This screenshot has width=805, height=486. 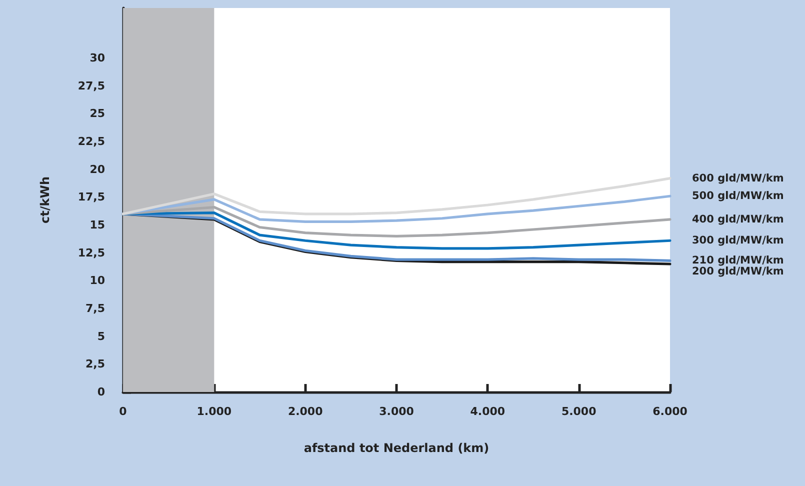 What do you see at coordinates (95, 309) in the screenshot?
I see `y-tick-label: 7,5` at bounding box center [95, 309].